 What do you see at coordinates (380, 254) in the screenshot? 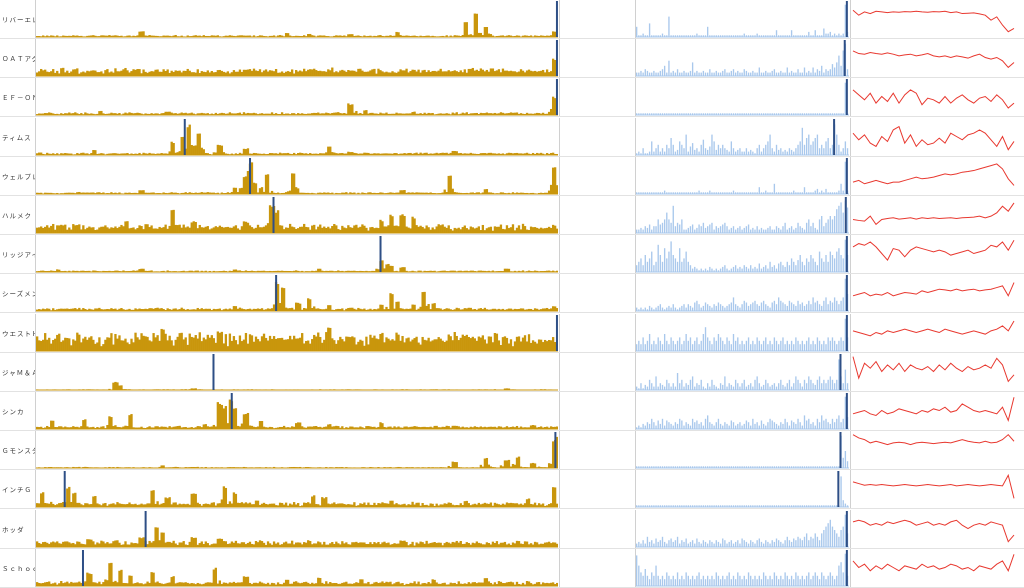
I see `volume-marker` at bounding box center [380, 254].